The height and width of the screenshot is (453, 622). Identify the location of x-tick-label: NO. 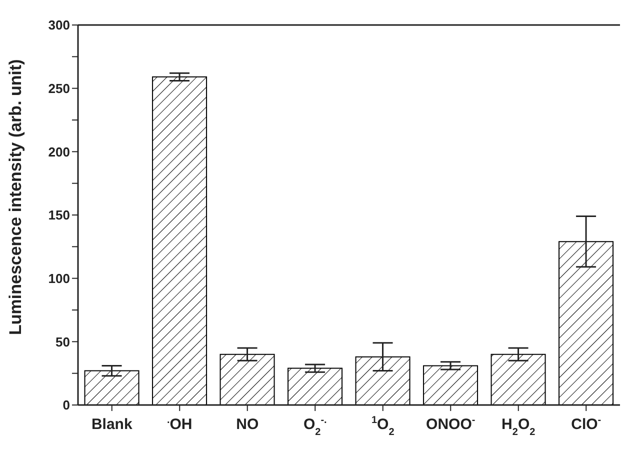
(247, 424).